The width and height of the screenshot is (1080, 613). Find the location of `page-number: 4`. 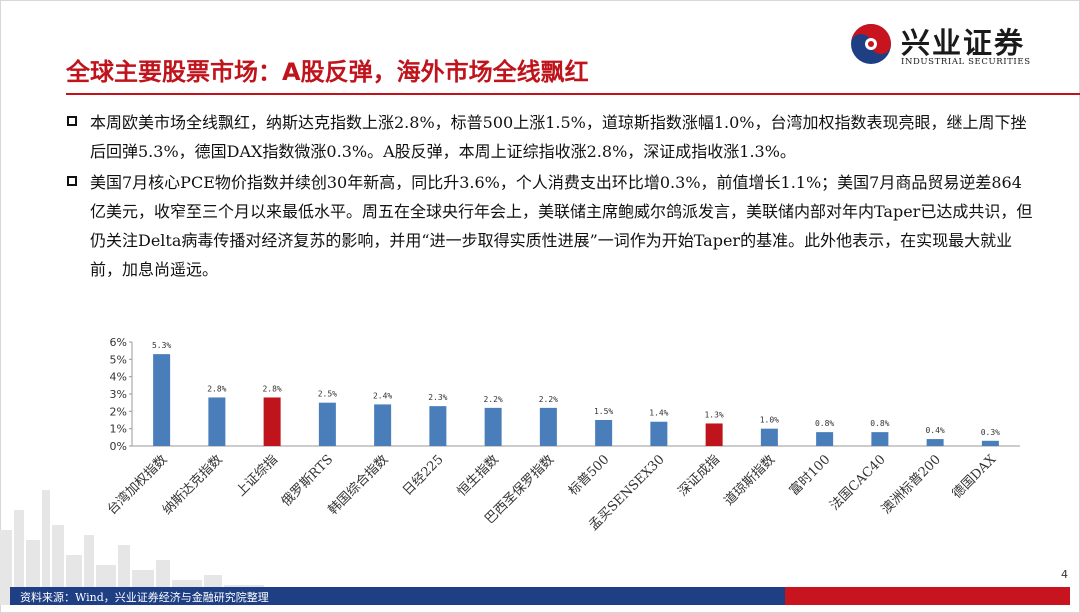

page-number: 4 is located at coordinates (1064, 574).